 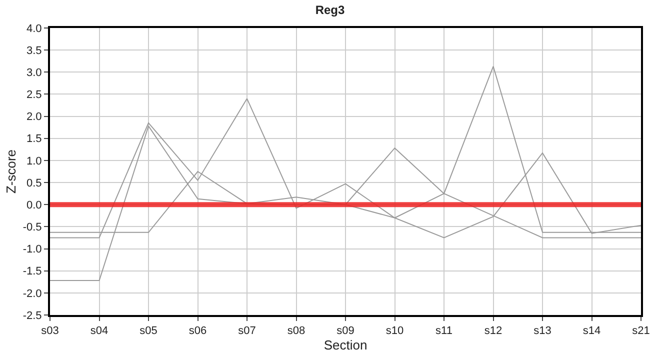 I want to click on x-tick-label: s03, so click(x=50, y=331).